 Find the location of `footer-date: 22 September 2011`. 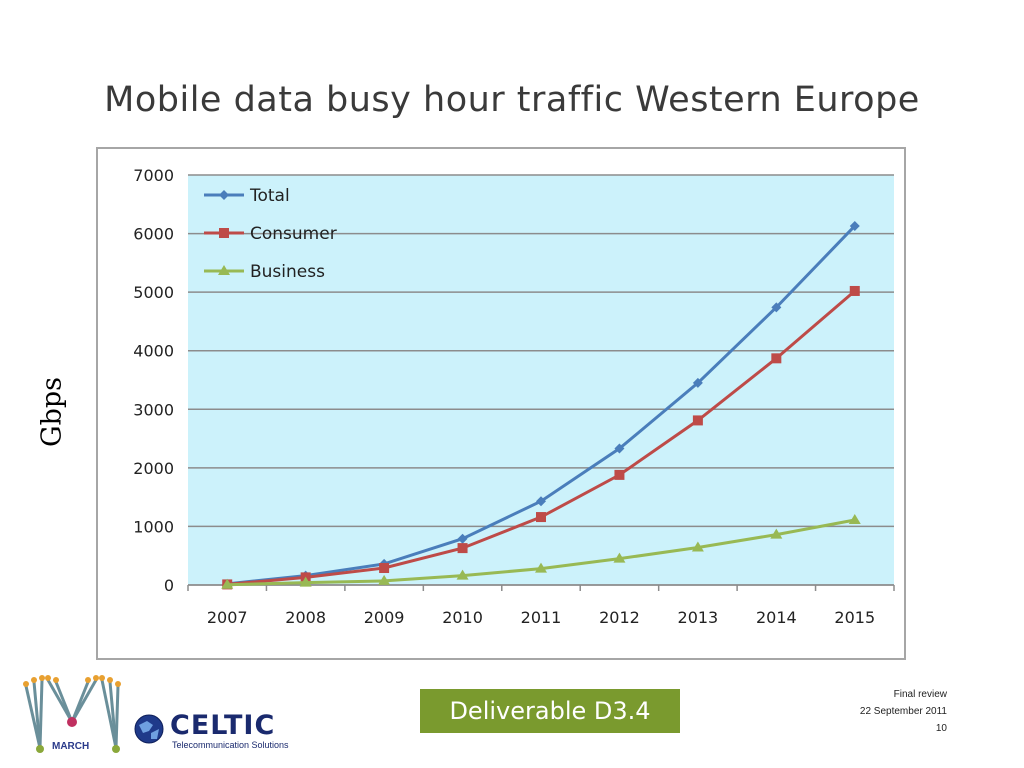

footer-date: 22 September 2011 is located at coordinates (903, 711).